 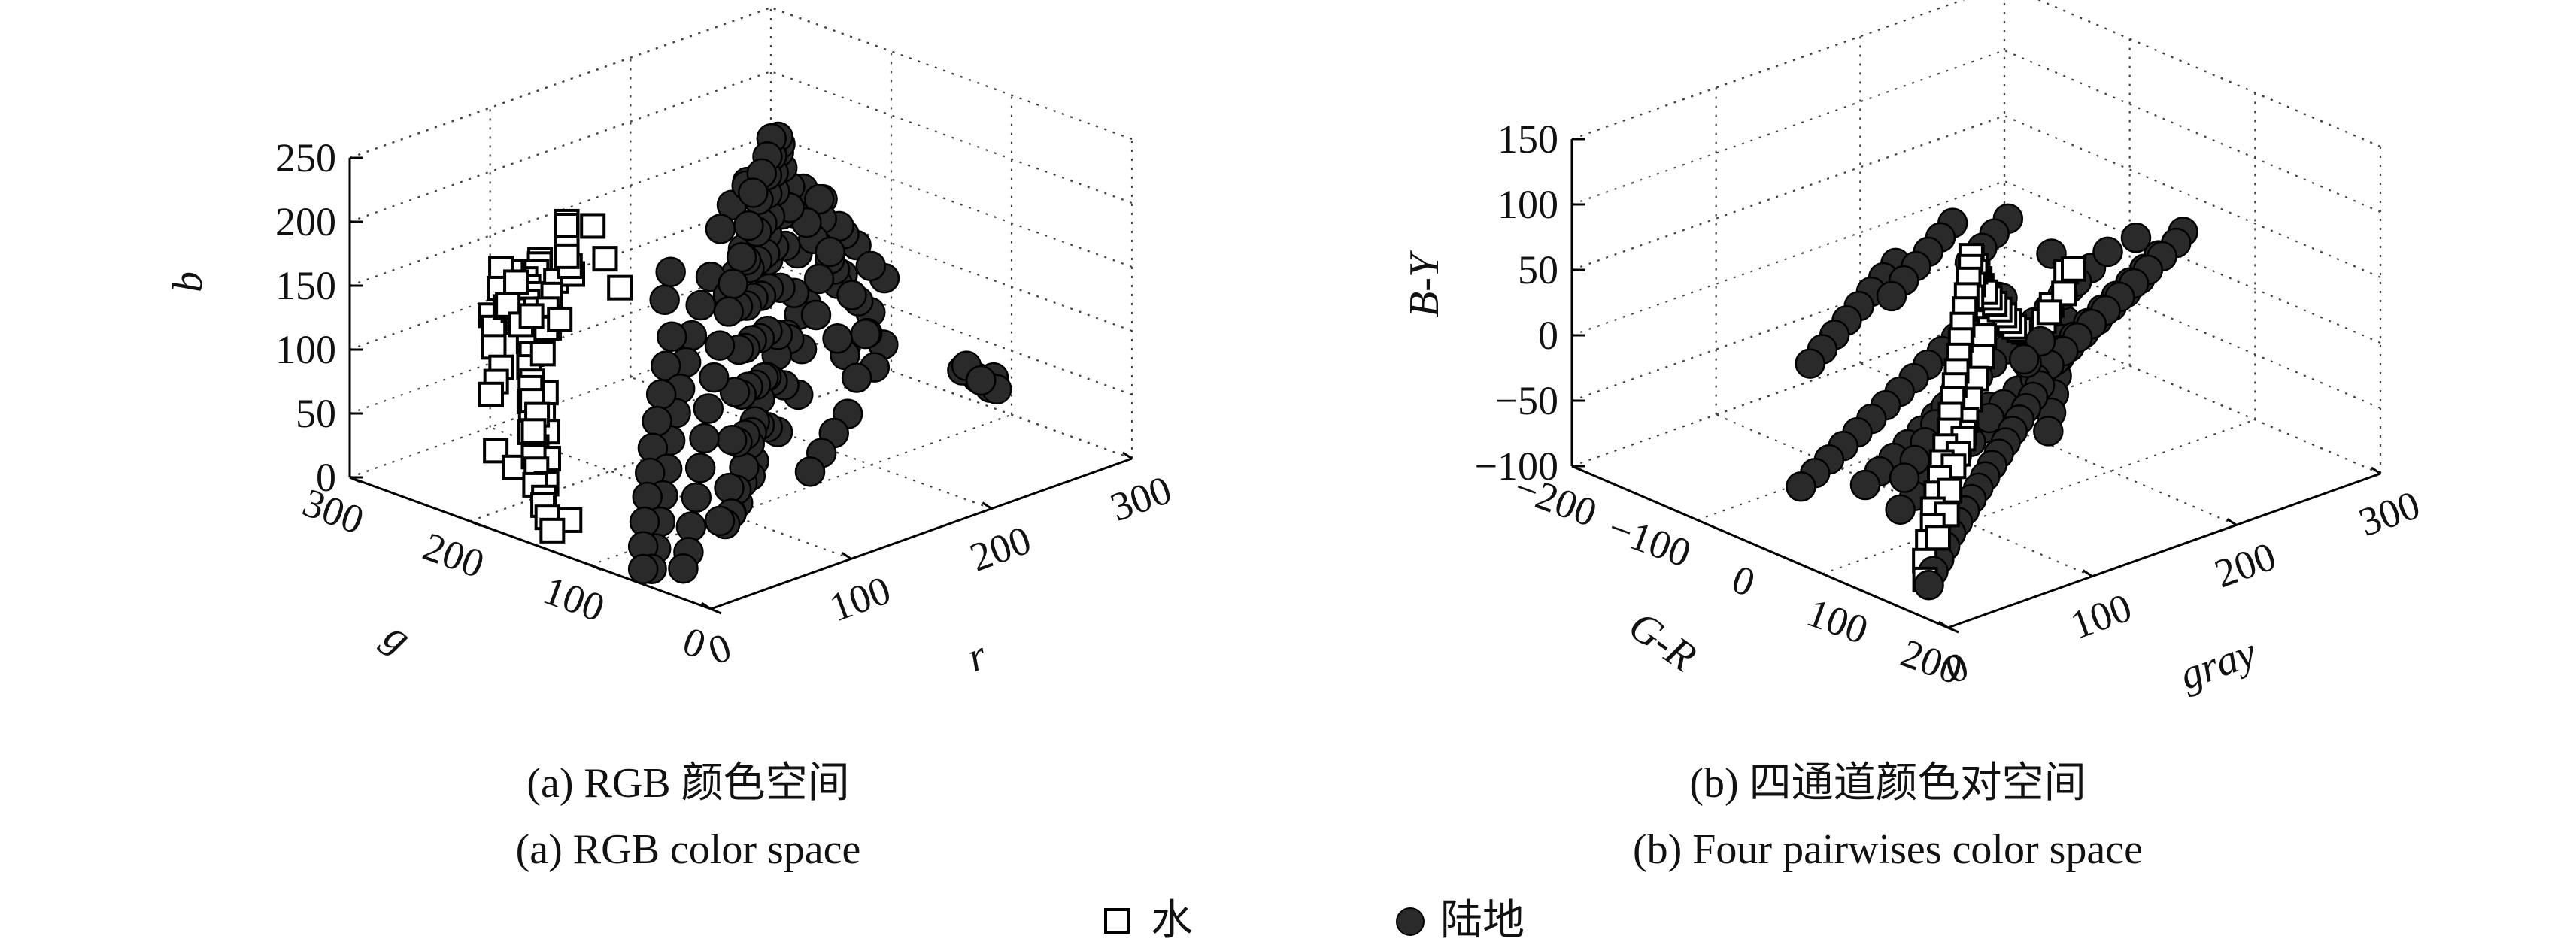 I want to click on panel-a-points, so click(x=745, y=353).